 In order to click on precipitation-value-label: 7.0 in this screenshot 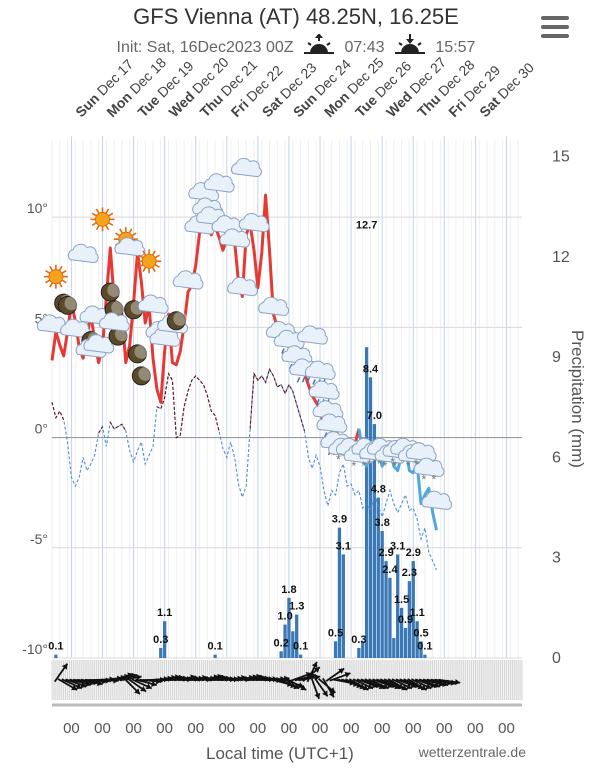, I will do `click(374, 416)`.